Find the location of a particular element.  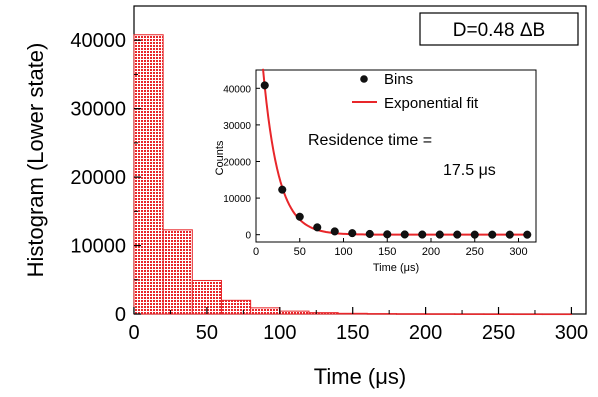

inset-x-tick-label: 50 is located at coordinates (300, 252).